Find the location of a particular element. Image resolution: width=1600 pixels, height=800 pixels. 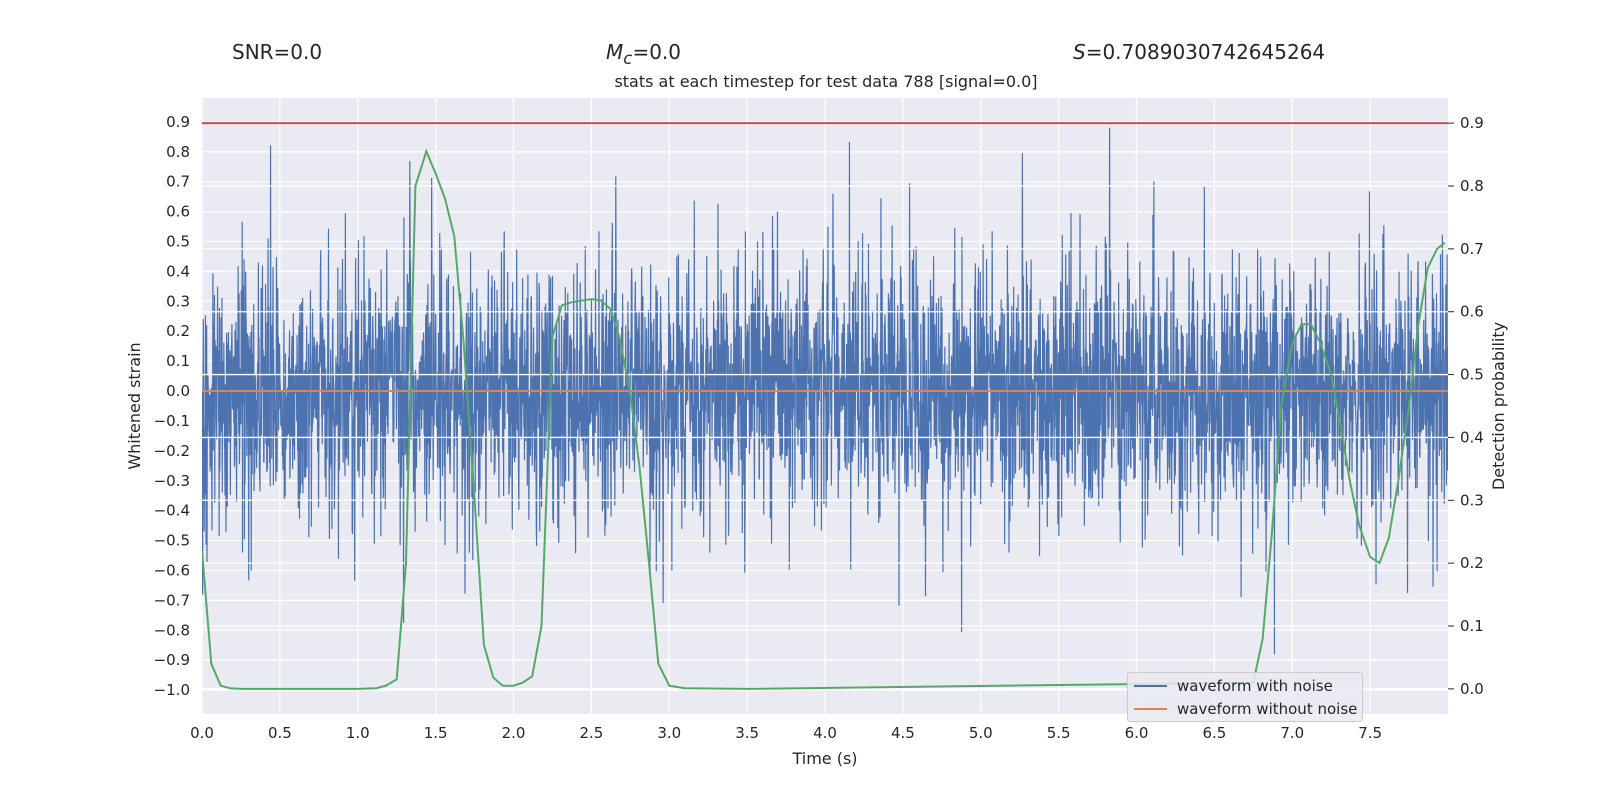

legend-item-noise: waveform with noise is located at coordinates (1233, 686).